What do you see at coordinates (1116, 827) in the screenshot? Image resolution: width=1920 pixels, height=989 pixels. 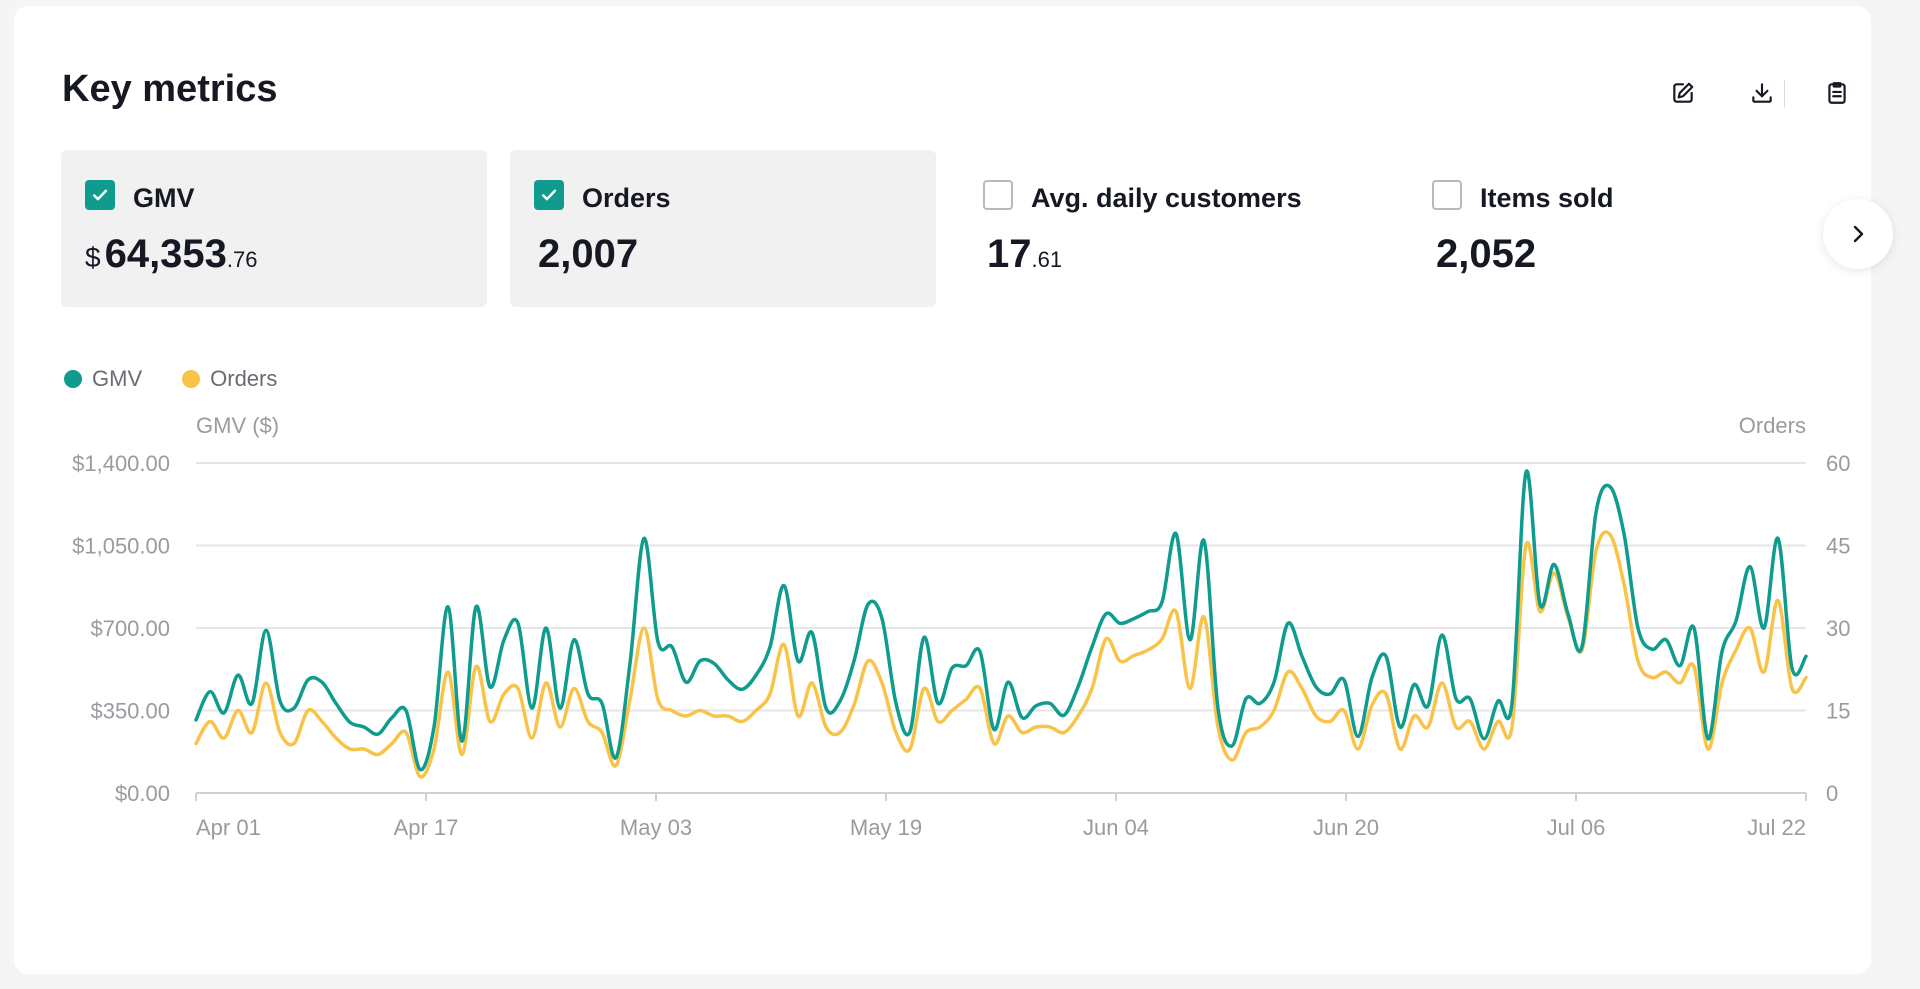 I see `x-tick-label: Jun 04` at bounding box center [1116, 827].